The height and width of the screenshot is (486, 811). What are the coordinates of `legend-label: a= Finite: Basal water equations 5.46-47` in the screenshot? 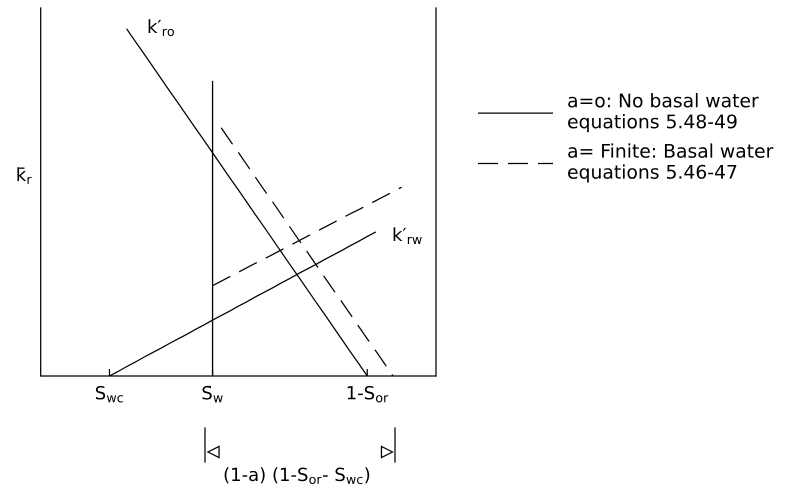 It's located at (671, 163).